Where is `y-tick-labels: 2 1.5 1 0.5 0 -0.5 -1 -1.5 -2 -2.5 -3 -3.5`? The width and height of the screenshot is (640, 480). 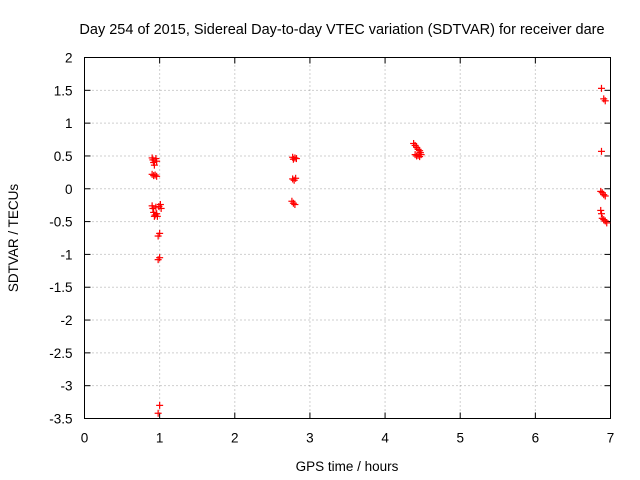
y-tick-labels: 2 1.5 1 0.5 0 -0.5 -1 -1.5 -2 -2.5 -3 -3.5 is located at coordinates (60, 239).